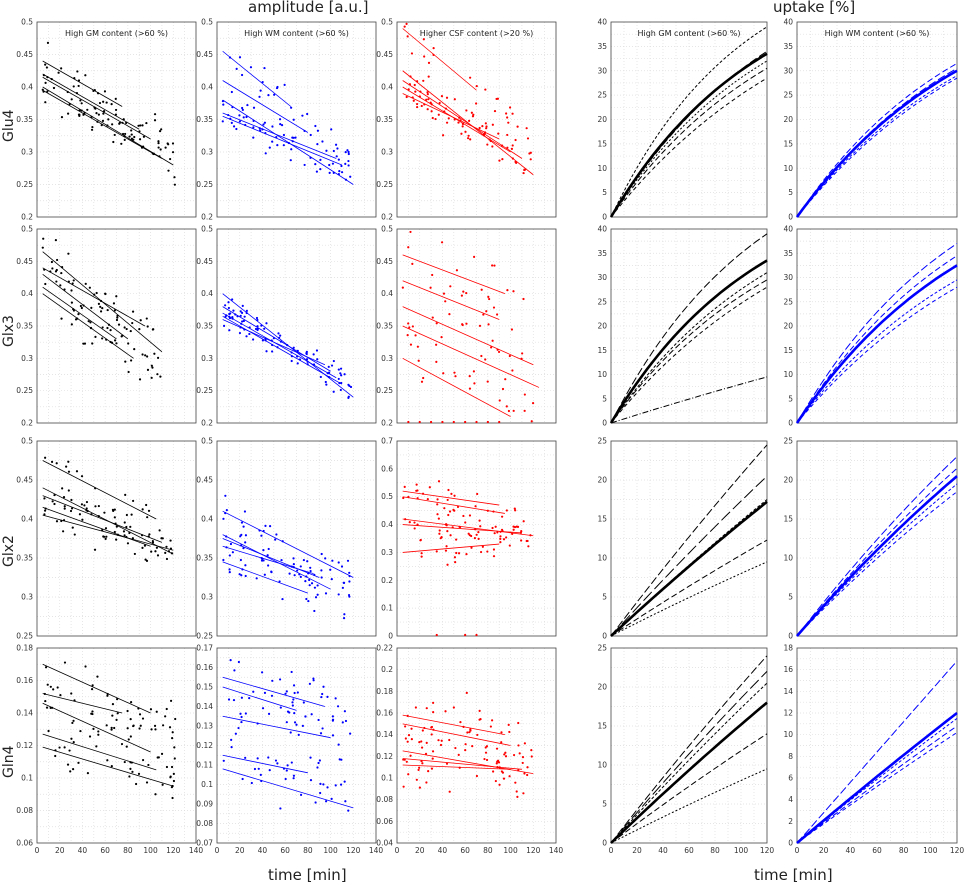  Describe the element at coordinates (204, 706) in the screenshot. I see `y-tick-label: 0.14` at that location.